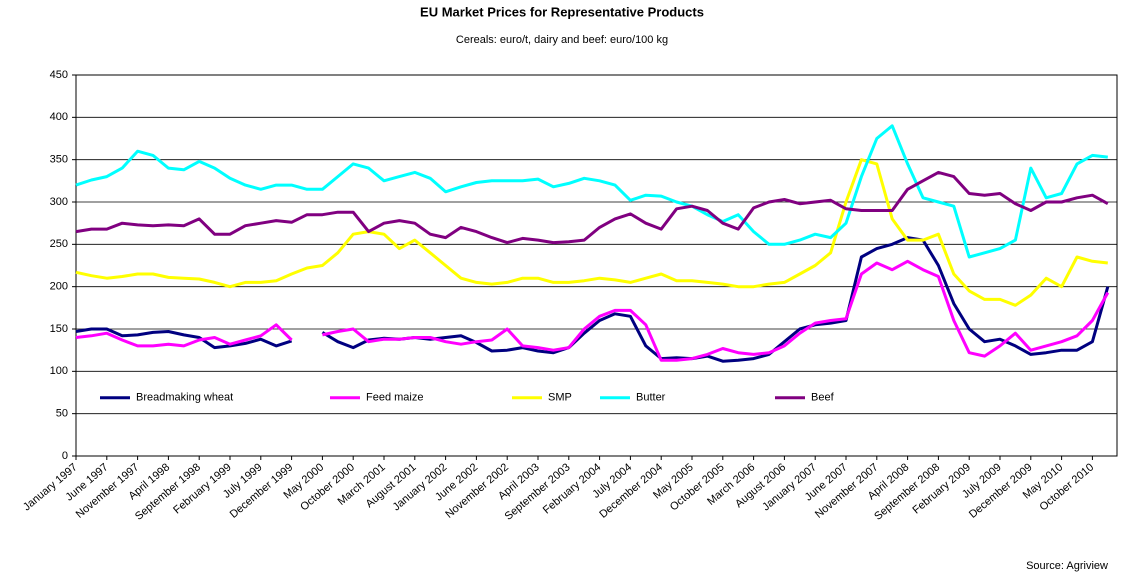 The height and width of the screenshot is (576, 1125). Describe the element at coordinates (560, 398) in the screenshot. I see `legend-label: SMP` at that location.